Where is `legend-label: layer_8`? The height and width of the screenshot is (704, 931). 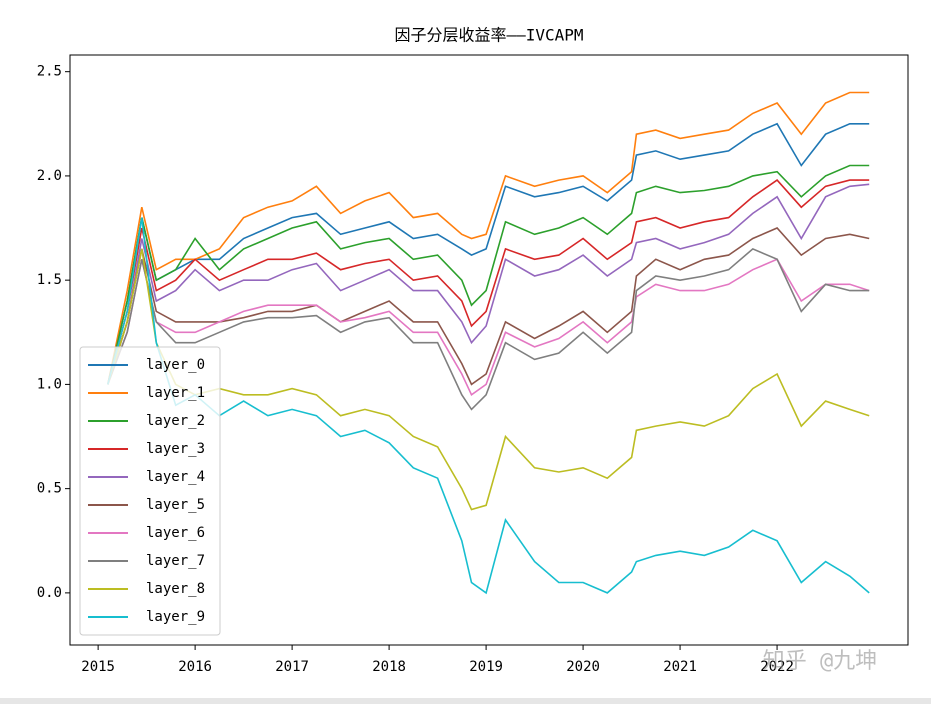 legend-label: layer_8 is located at coordinates (175, 589).